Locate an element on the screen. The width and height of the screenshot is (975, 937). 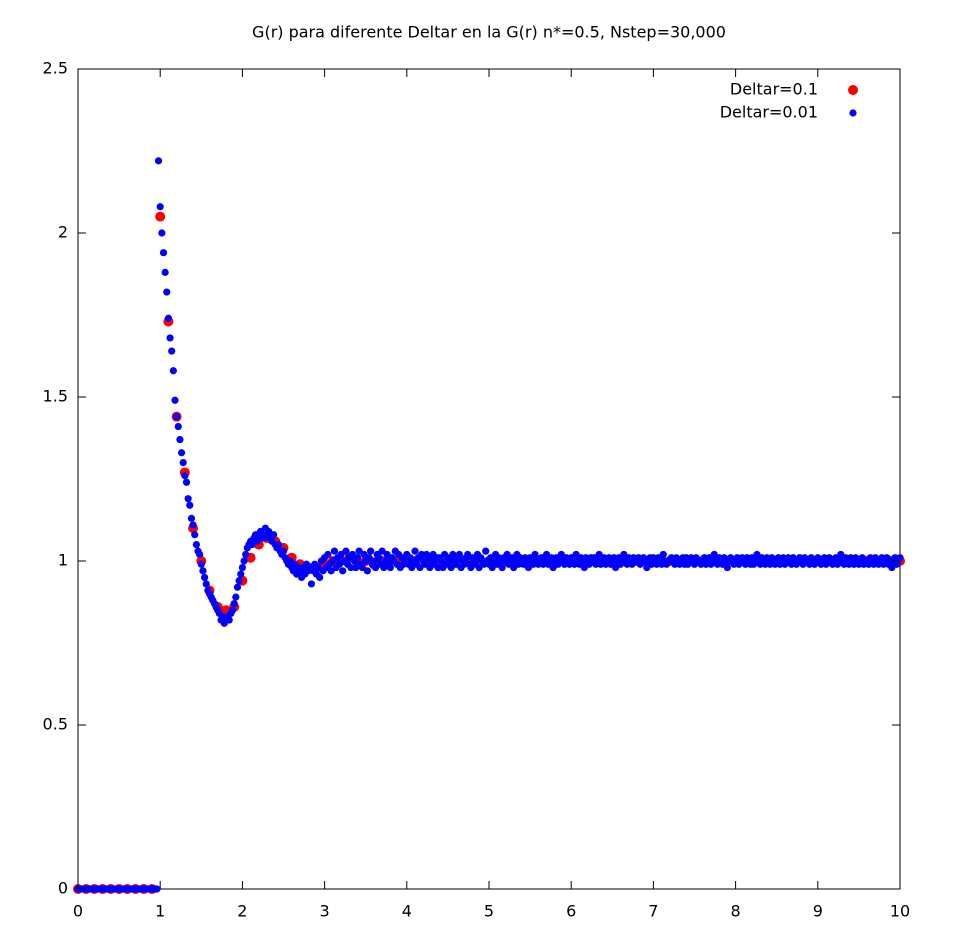
x-tick-label: 4 is located at coordinates (407, 911).